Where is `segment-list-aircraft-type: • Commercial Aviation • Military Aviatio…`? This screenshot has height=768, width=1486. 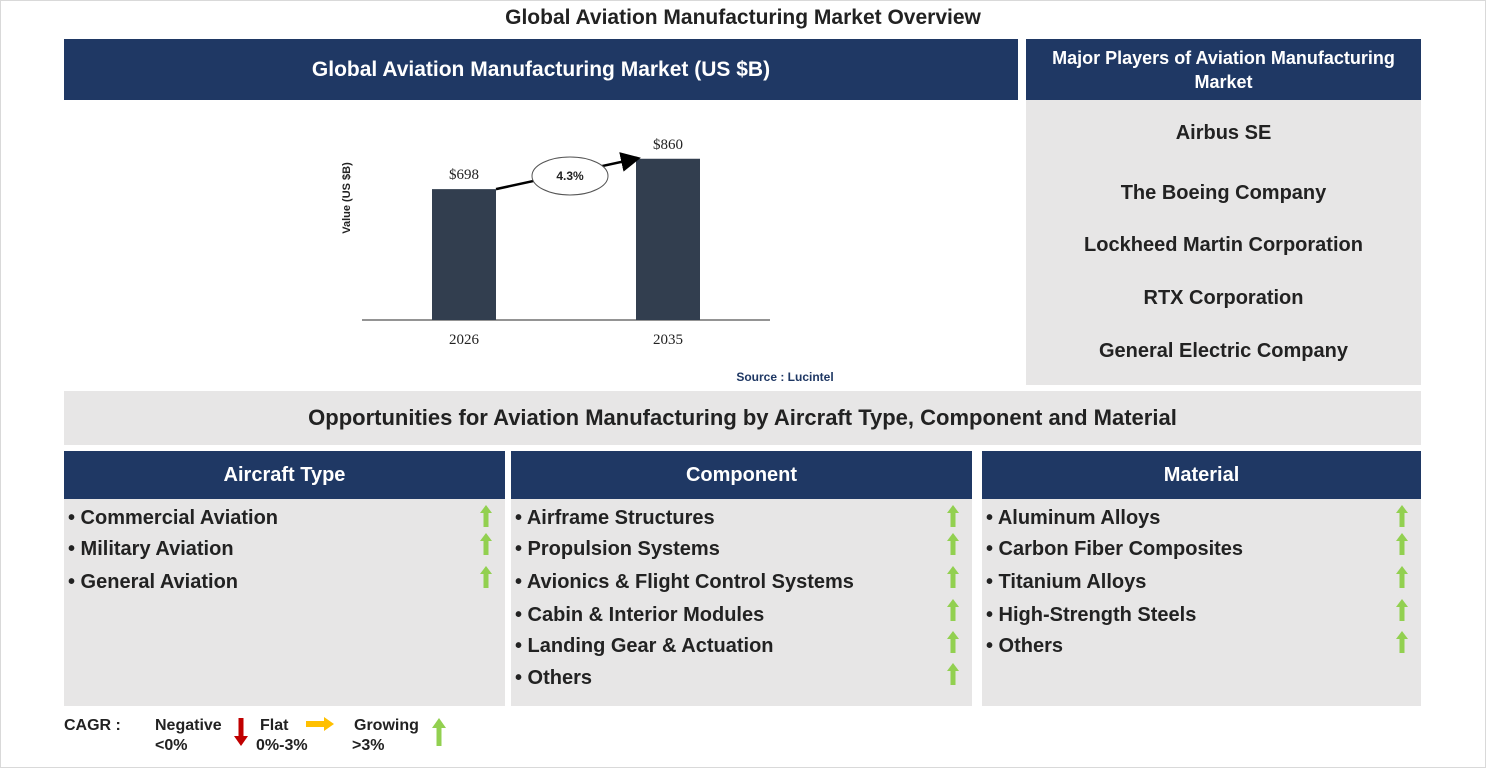
segment-list-aircraft-type: • Commercial Aviation • Military Aviatio… is located at coordinates (284, 602).